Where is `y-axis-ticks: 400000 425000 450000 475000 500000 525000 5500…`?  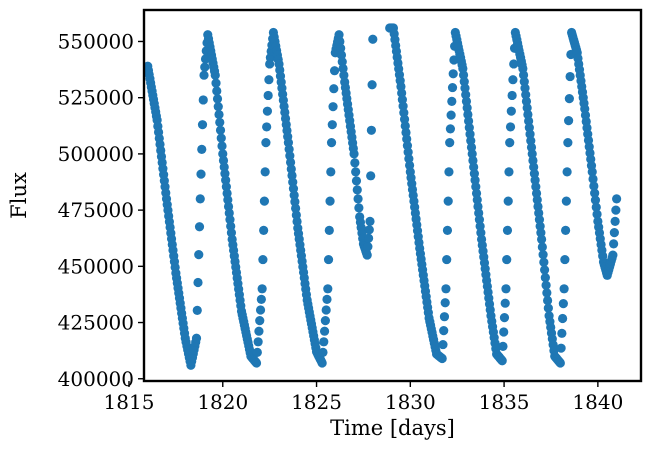
y-axis-ticks: 400000 425000 450000 475000 500000 525000 5500… is located at coordinates (101, 210).